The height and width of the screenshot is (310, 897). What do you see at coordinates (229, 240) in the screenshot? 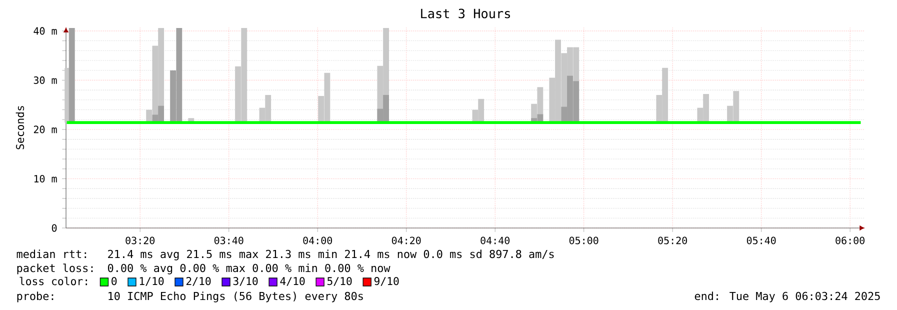
I see `x-tick-label: 03:40` at bounding box center [229, 240].